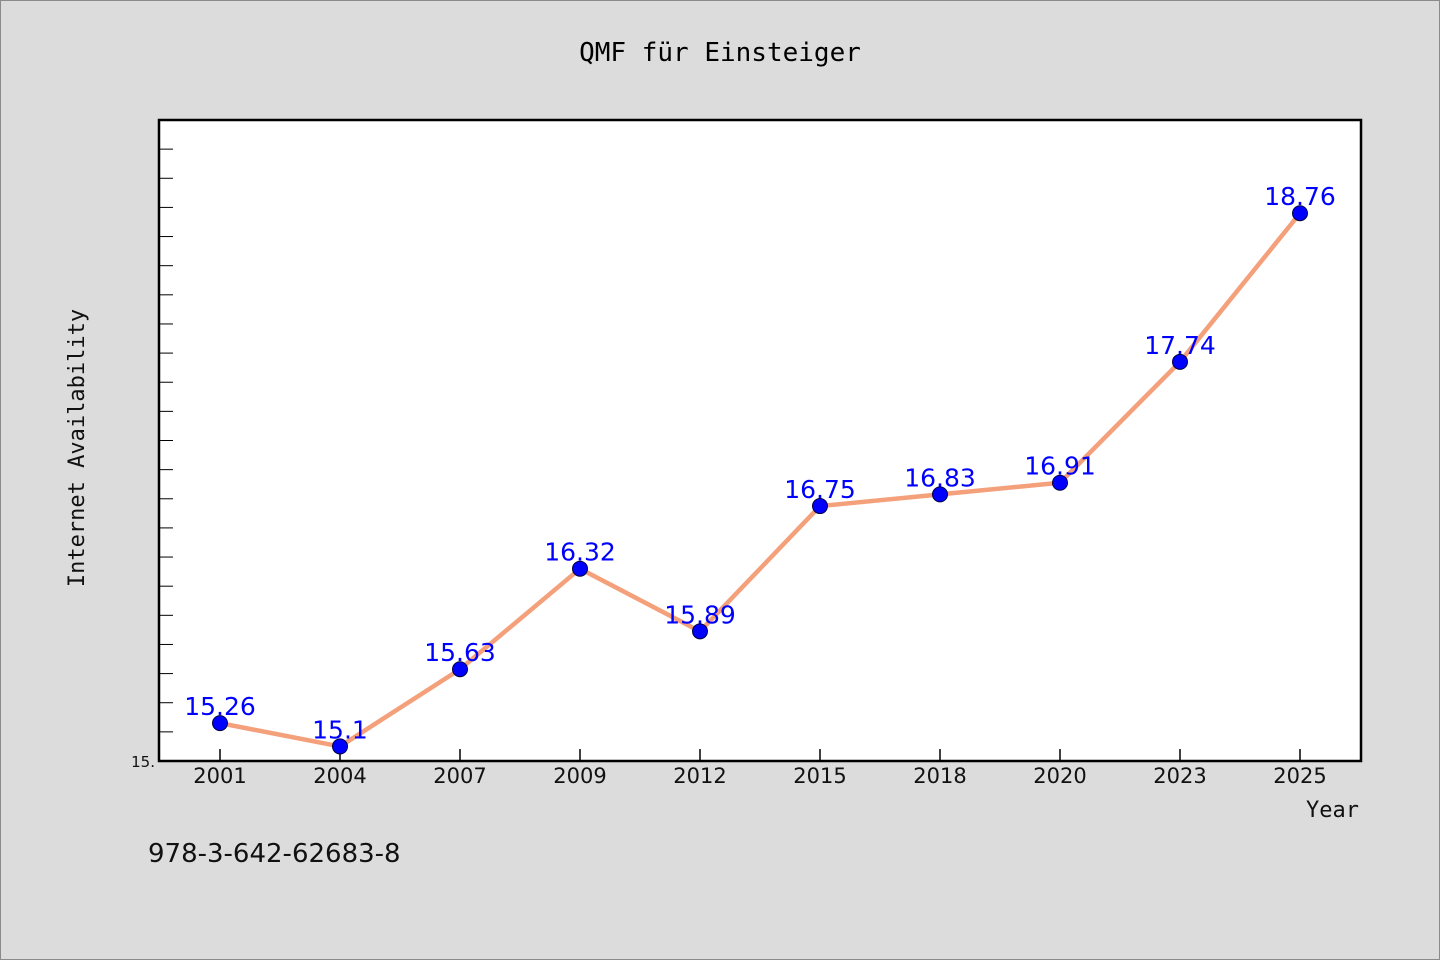 Image resolution: width=1440 pixels, height=960 pixels. I want to click on x-tick-label: 2004, so click(339, 776).